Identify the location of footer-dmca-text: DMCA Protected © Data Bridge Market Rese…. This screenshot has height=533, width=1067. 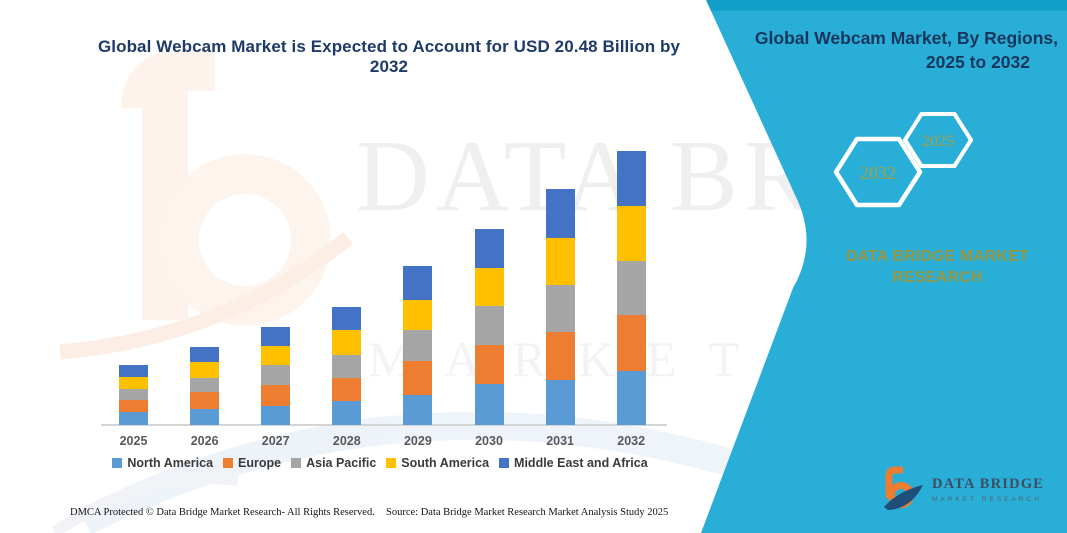
(222, 512).